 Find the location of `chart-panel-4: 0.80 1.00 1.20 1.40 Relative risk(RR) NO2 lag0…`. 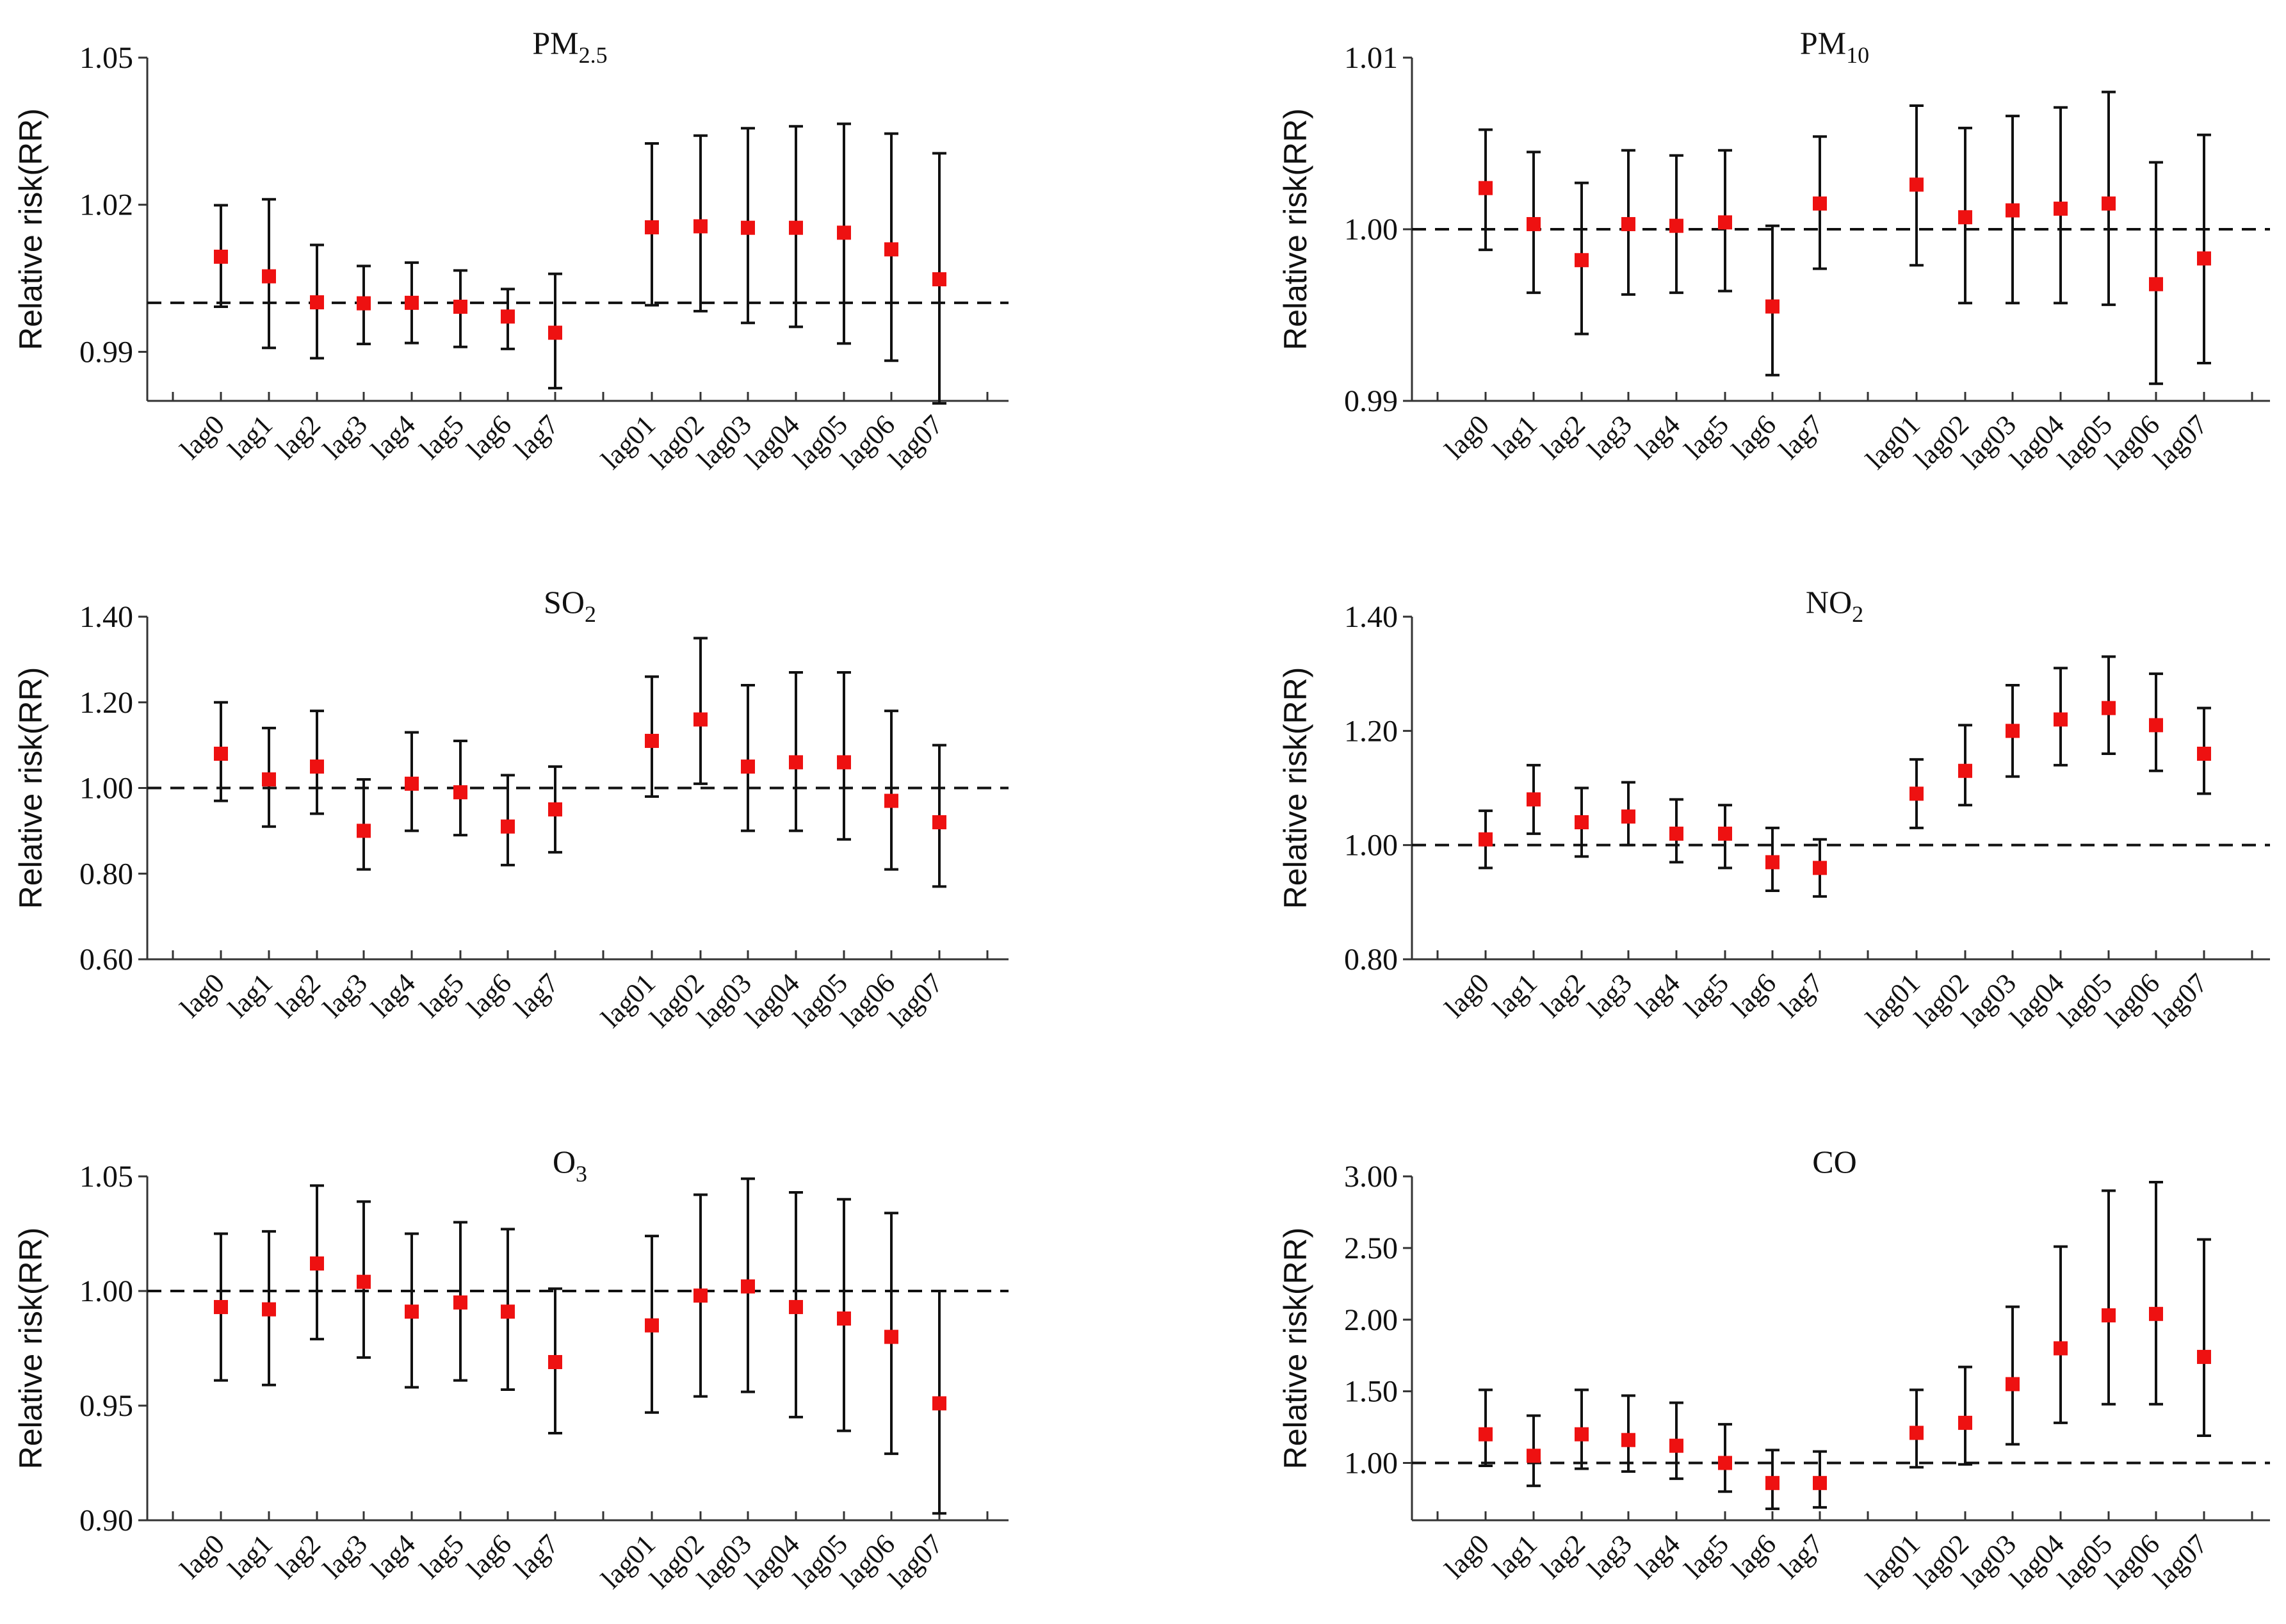

chart-panel-4: 0.80 1.00 1.20 1.40 Relative risk(RR) NO2 lag0… is located at coordinates (1773, 809).